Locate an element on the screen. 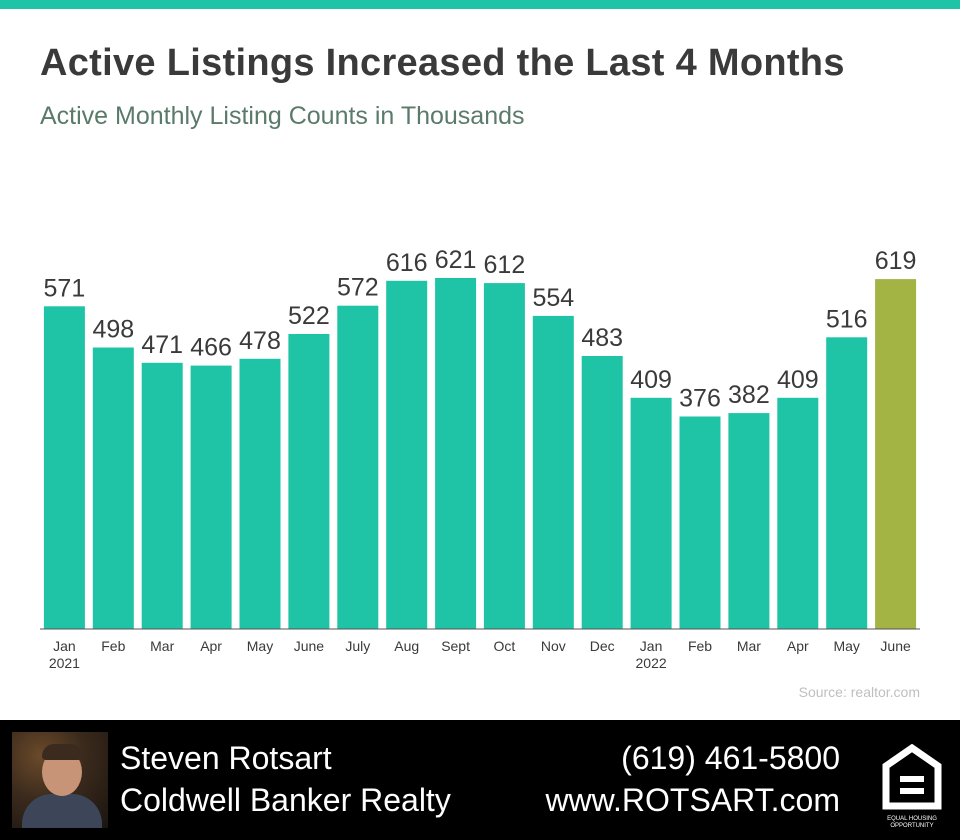 The image size is (960, 840). x-tick-label-7: Aug is located at coordinates (406, 646).